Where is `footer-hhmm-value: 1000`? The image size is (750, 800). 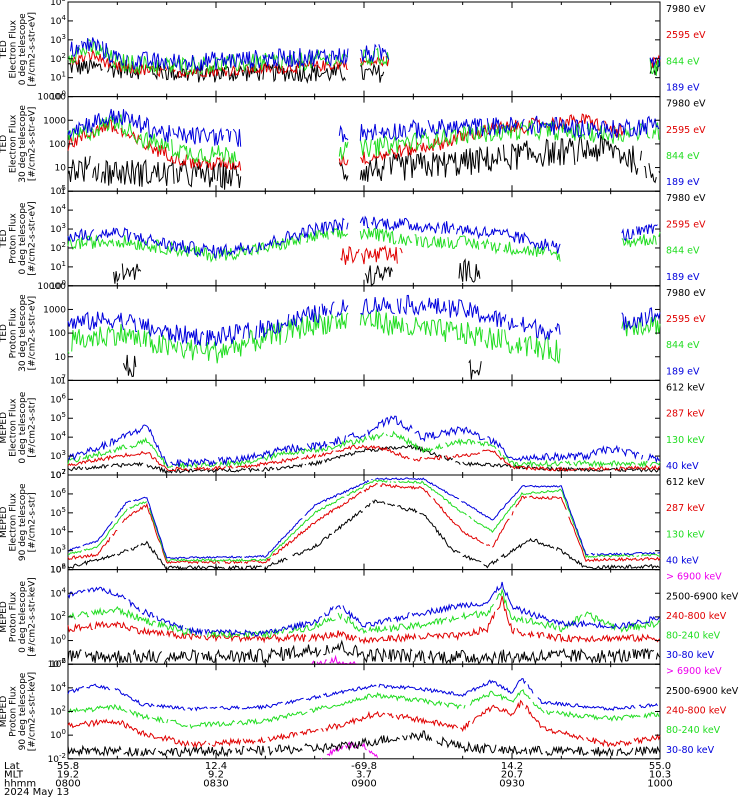 footer-hhmm-value: 1000 is located at coordinates (659, 783).